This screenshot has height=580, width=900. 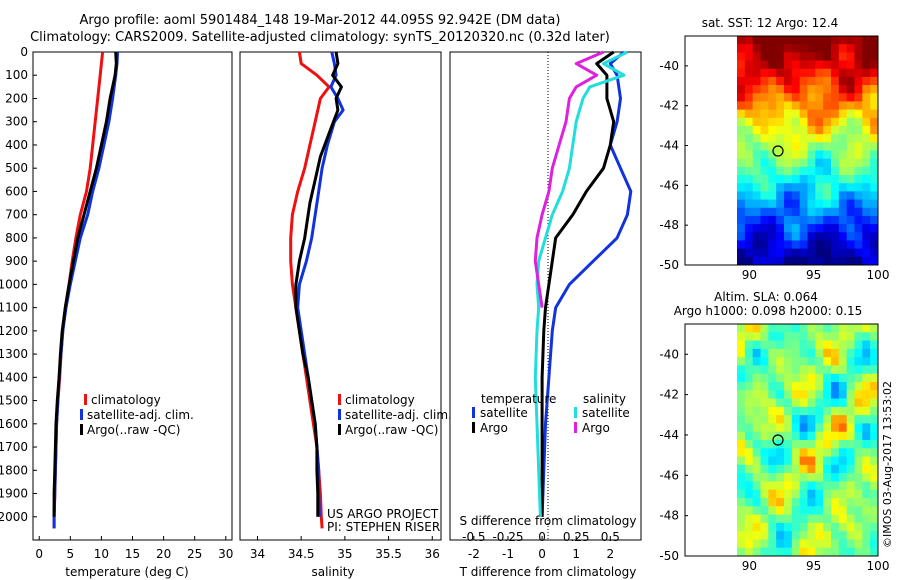 I want to click on legend-label-argo: Argo(..raw -QC), so click(x=391, y=430).